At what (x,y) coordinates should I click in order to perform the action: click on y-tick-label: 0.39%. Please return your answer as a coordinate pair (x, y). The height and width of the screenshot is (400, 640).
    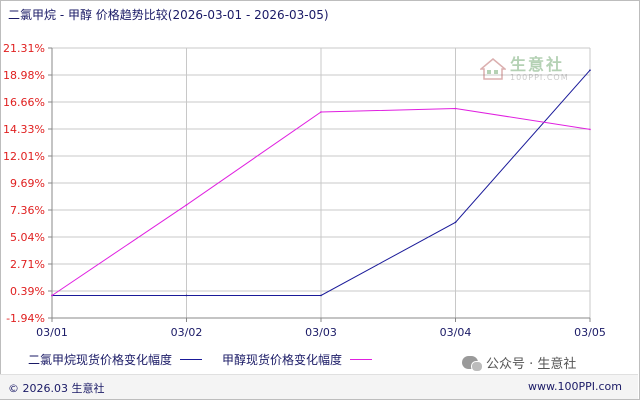
    Looking at the image, I should click on (27, 291).